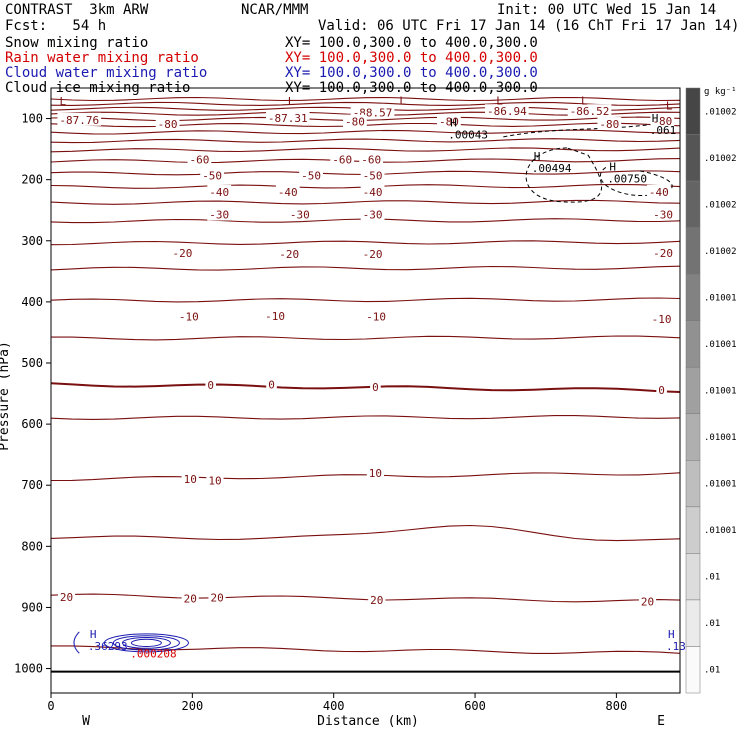  What do you see at coordinates (720, 92) in the screenshot?
I see `colorbar-unit: g kg⁻¹` at bounding box center [720, 92].